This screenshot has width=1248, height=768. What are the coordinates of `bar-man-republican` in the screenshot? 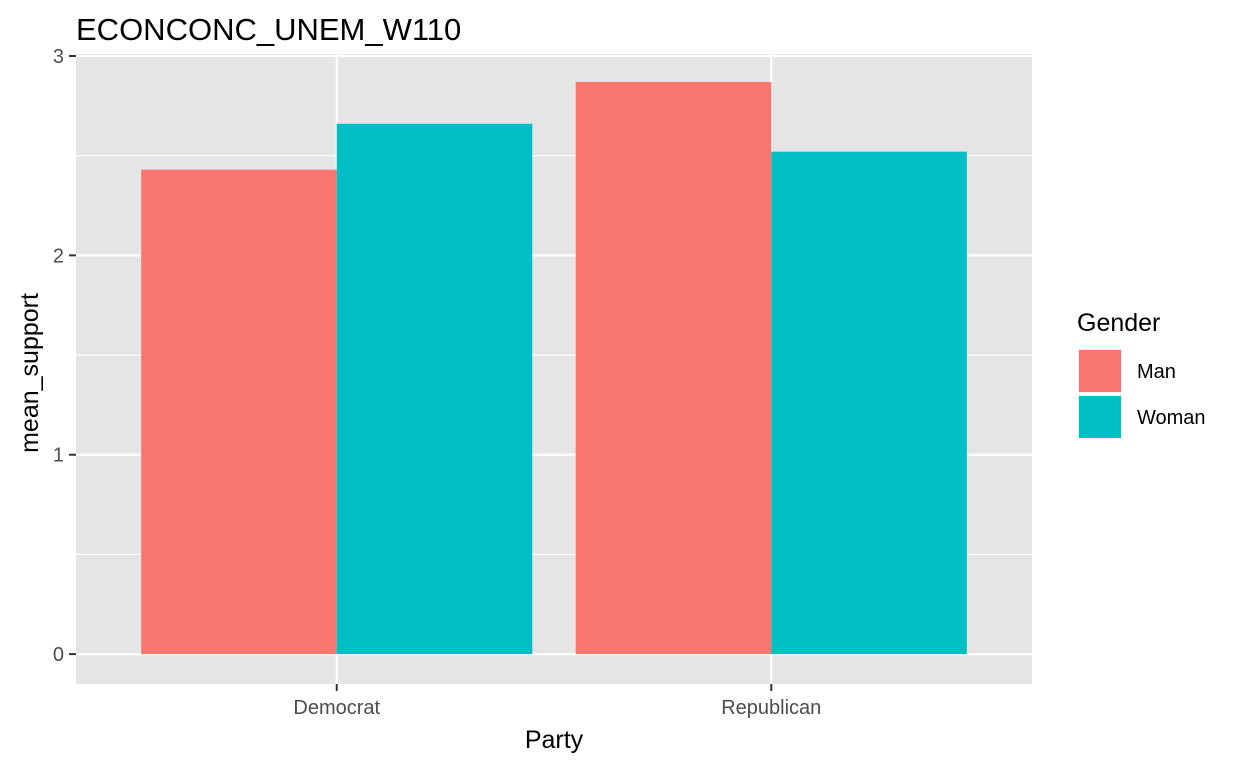 It's located at (673, 368).